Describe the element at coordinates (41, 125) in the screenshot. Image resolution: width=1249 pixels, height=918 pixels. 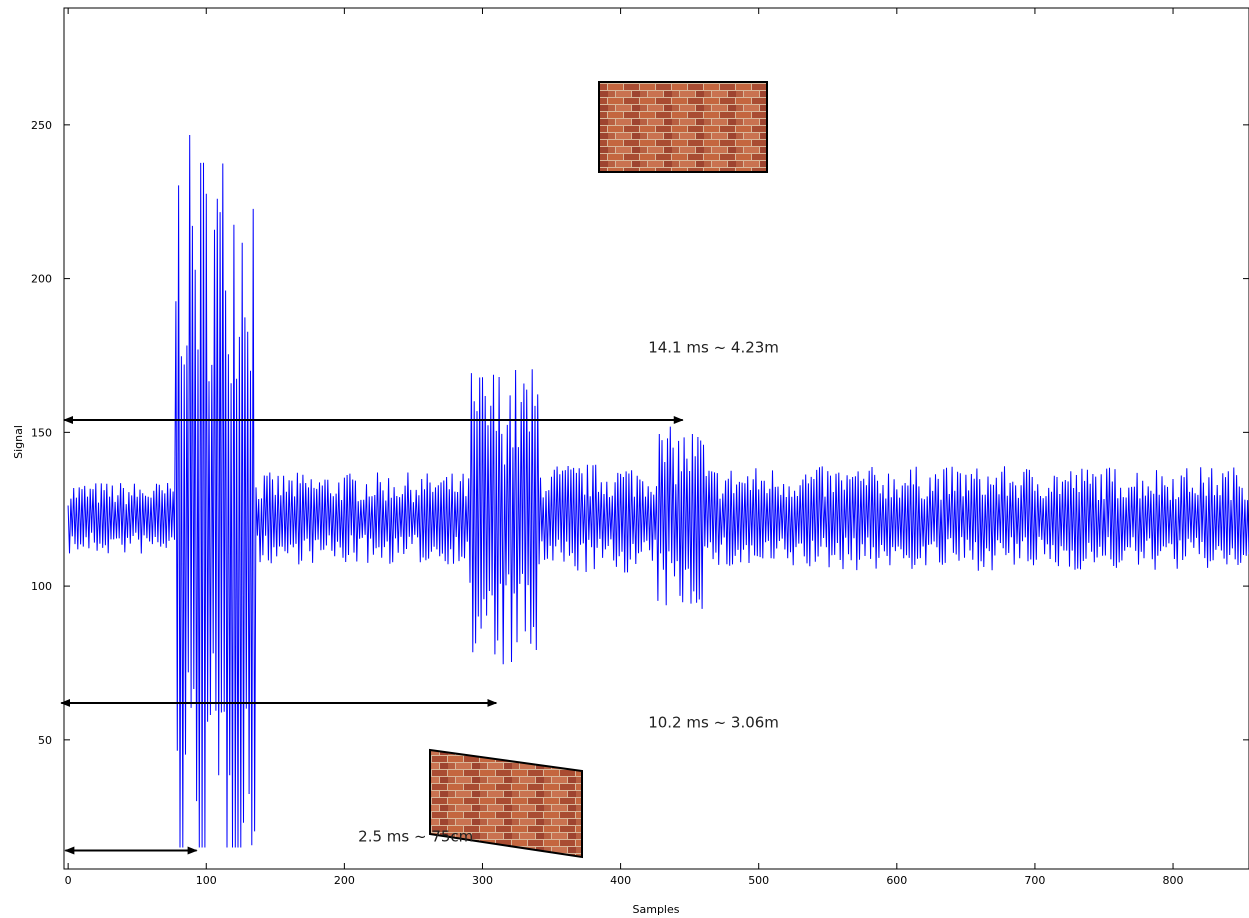
I see `y-tick-label: 250` at that location.